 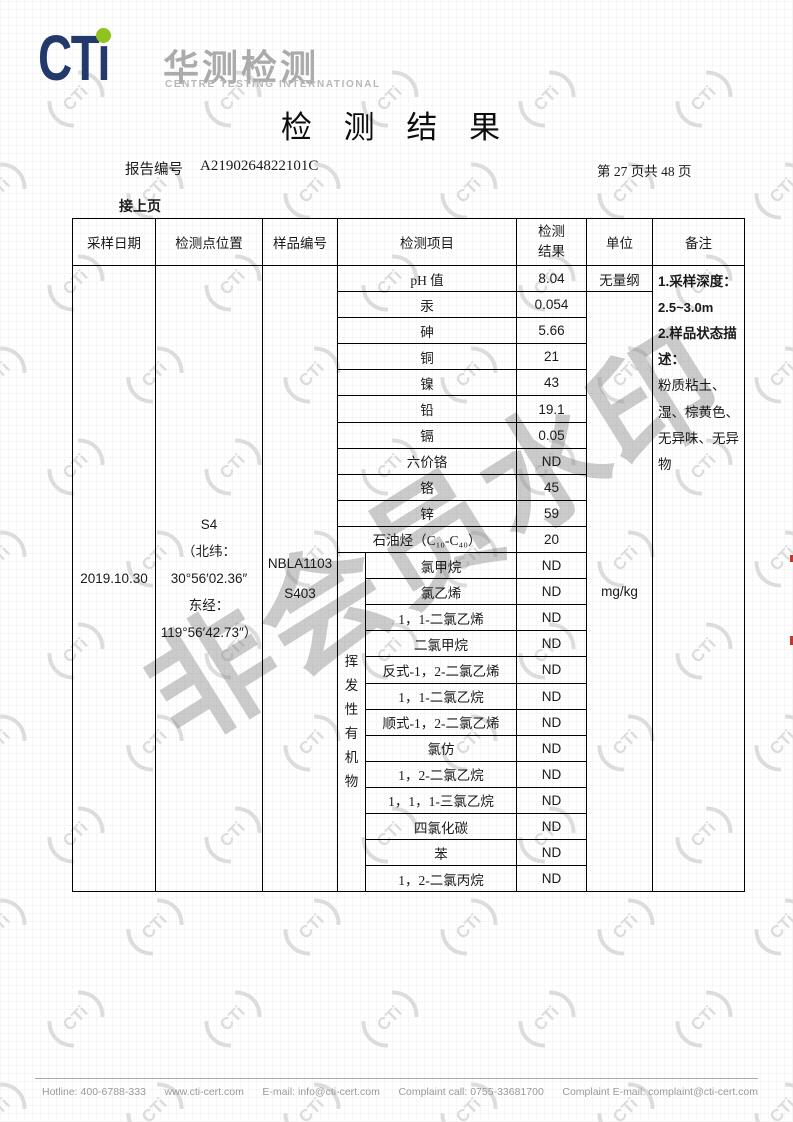 What do you see at coordinates (427, 242) in the screenshot?
I see `header-test-item: 检测项目` at bounding box center [427, 242].